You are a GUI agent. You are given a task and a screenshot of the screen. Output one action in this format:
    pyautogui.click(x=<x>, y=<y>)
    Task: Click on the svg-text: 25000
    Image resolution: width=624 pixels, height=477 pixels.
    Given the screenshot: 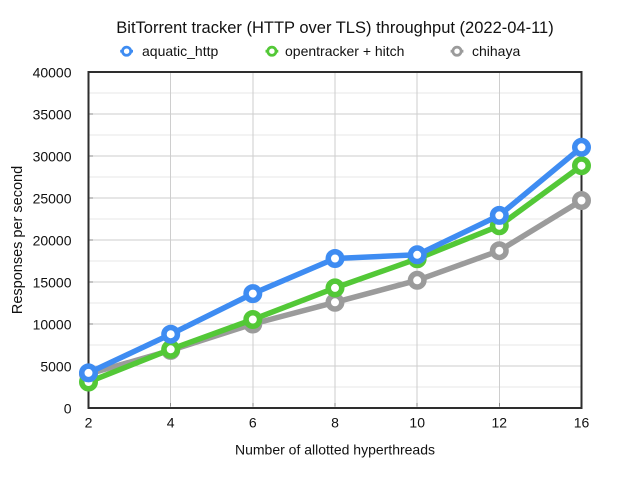 What is the action you would take?
    pyautogui.click(x=52, y=199)
    